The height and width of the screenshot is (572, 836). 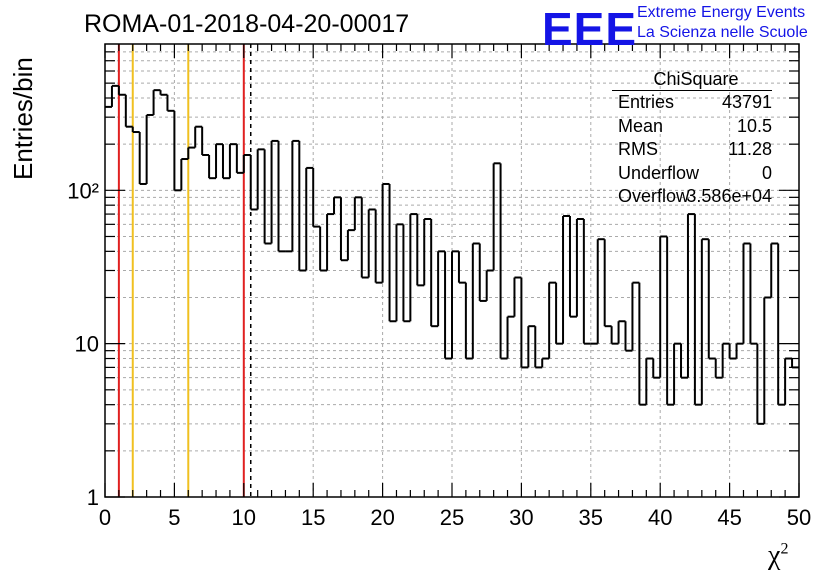 I want to click on x-tick-label: 0, so click(x=105, y=517).